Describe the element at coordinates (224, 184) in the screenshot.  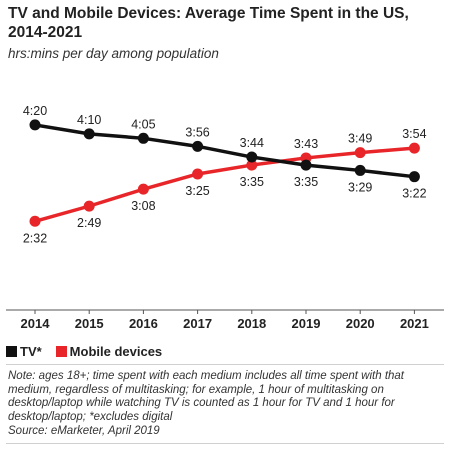
I see `series-line-mobile` at that location.